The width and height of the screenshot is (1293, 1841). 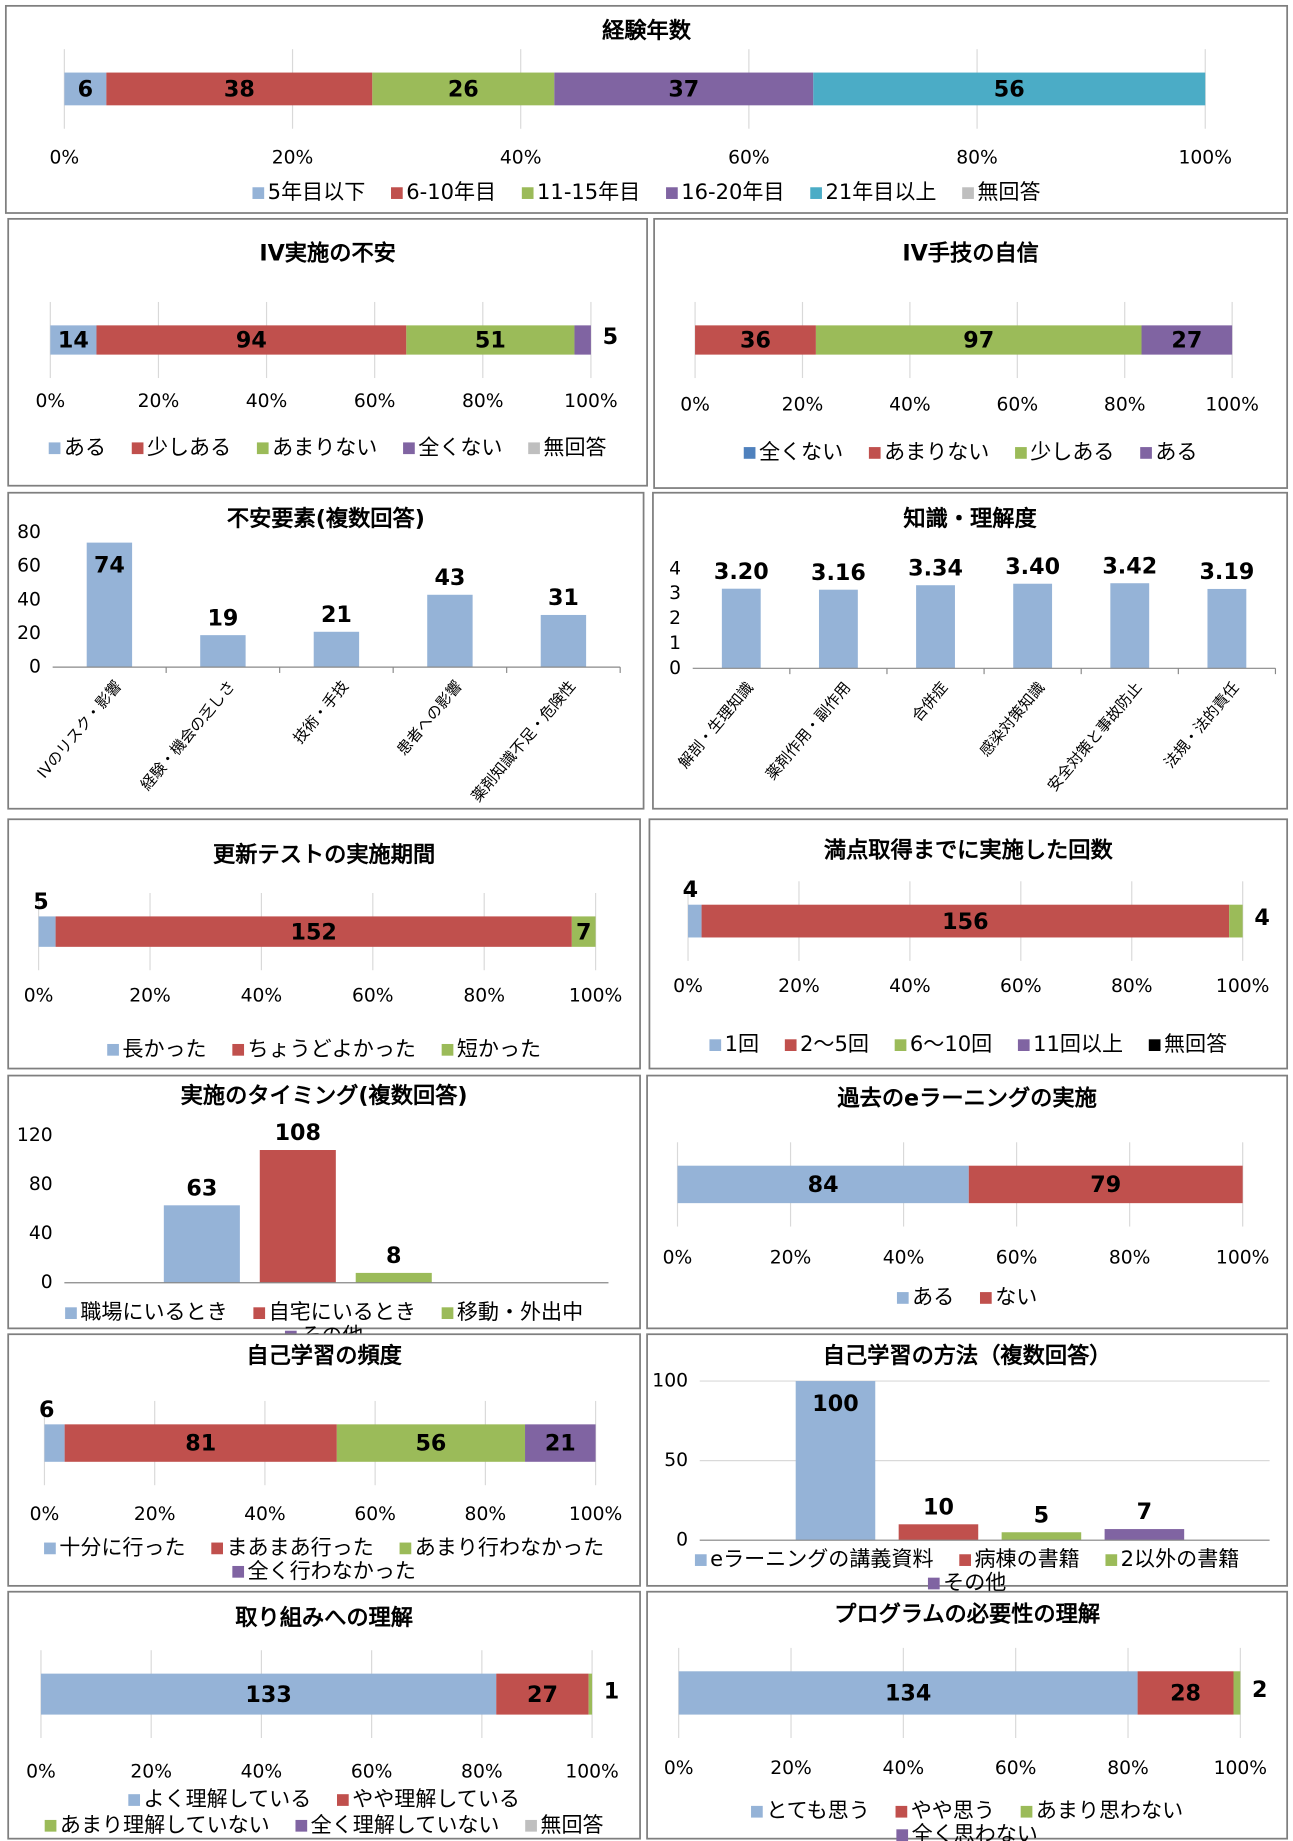 I want to click on chart-title: 過去のeラーニングの実施, so click(x=966, y=1097).